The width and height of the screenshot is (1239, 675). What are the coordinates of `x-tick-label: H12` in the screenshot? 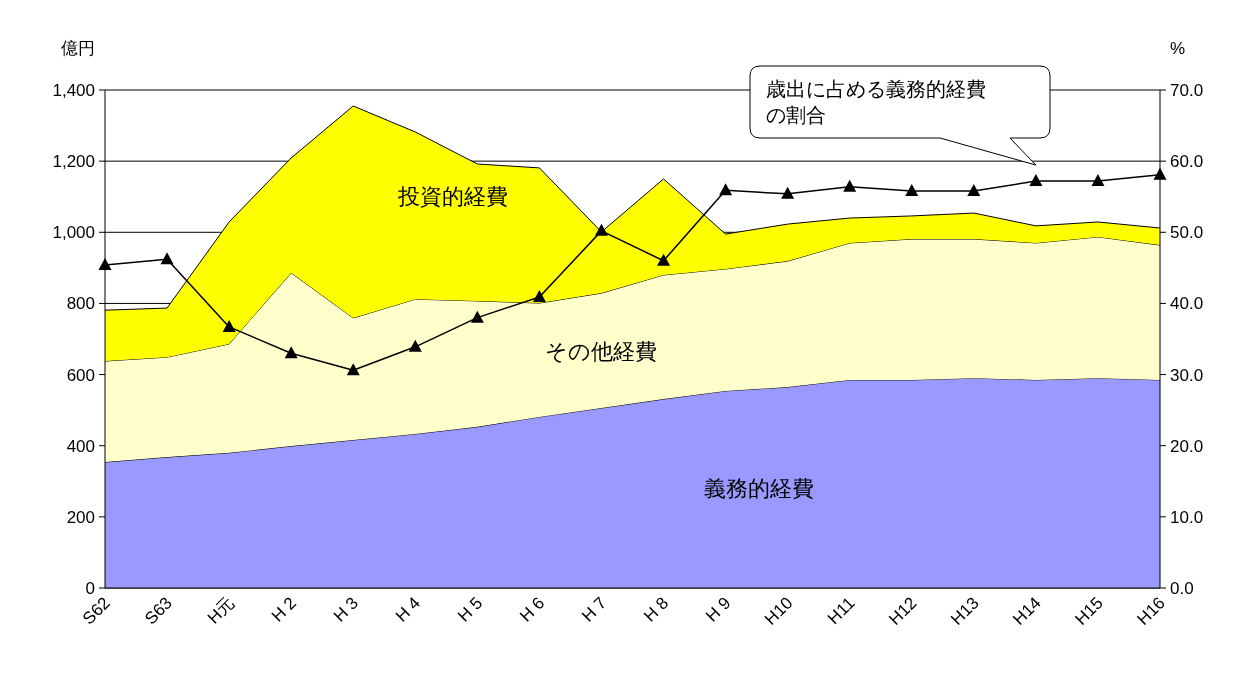 It's located at (903, 611).